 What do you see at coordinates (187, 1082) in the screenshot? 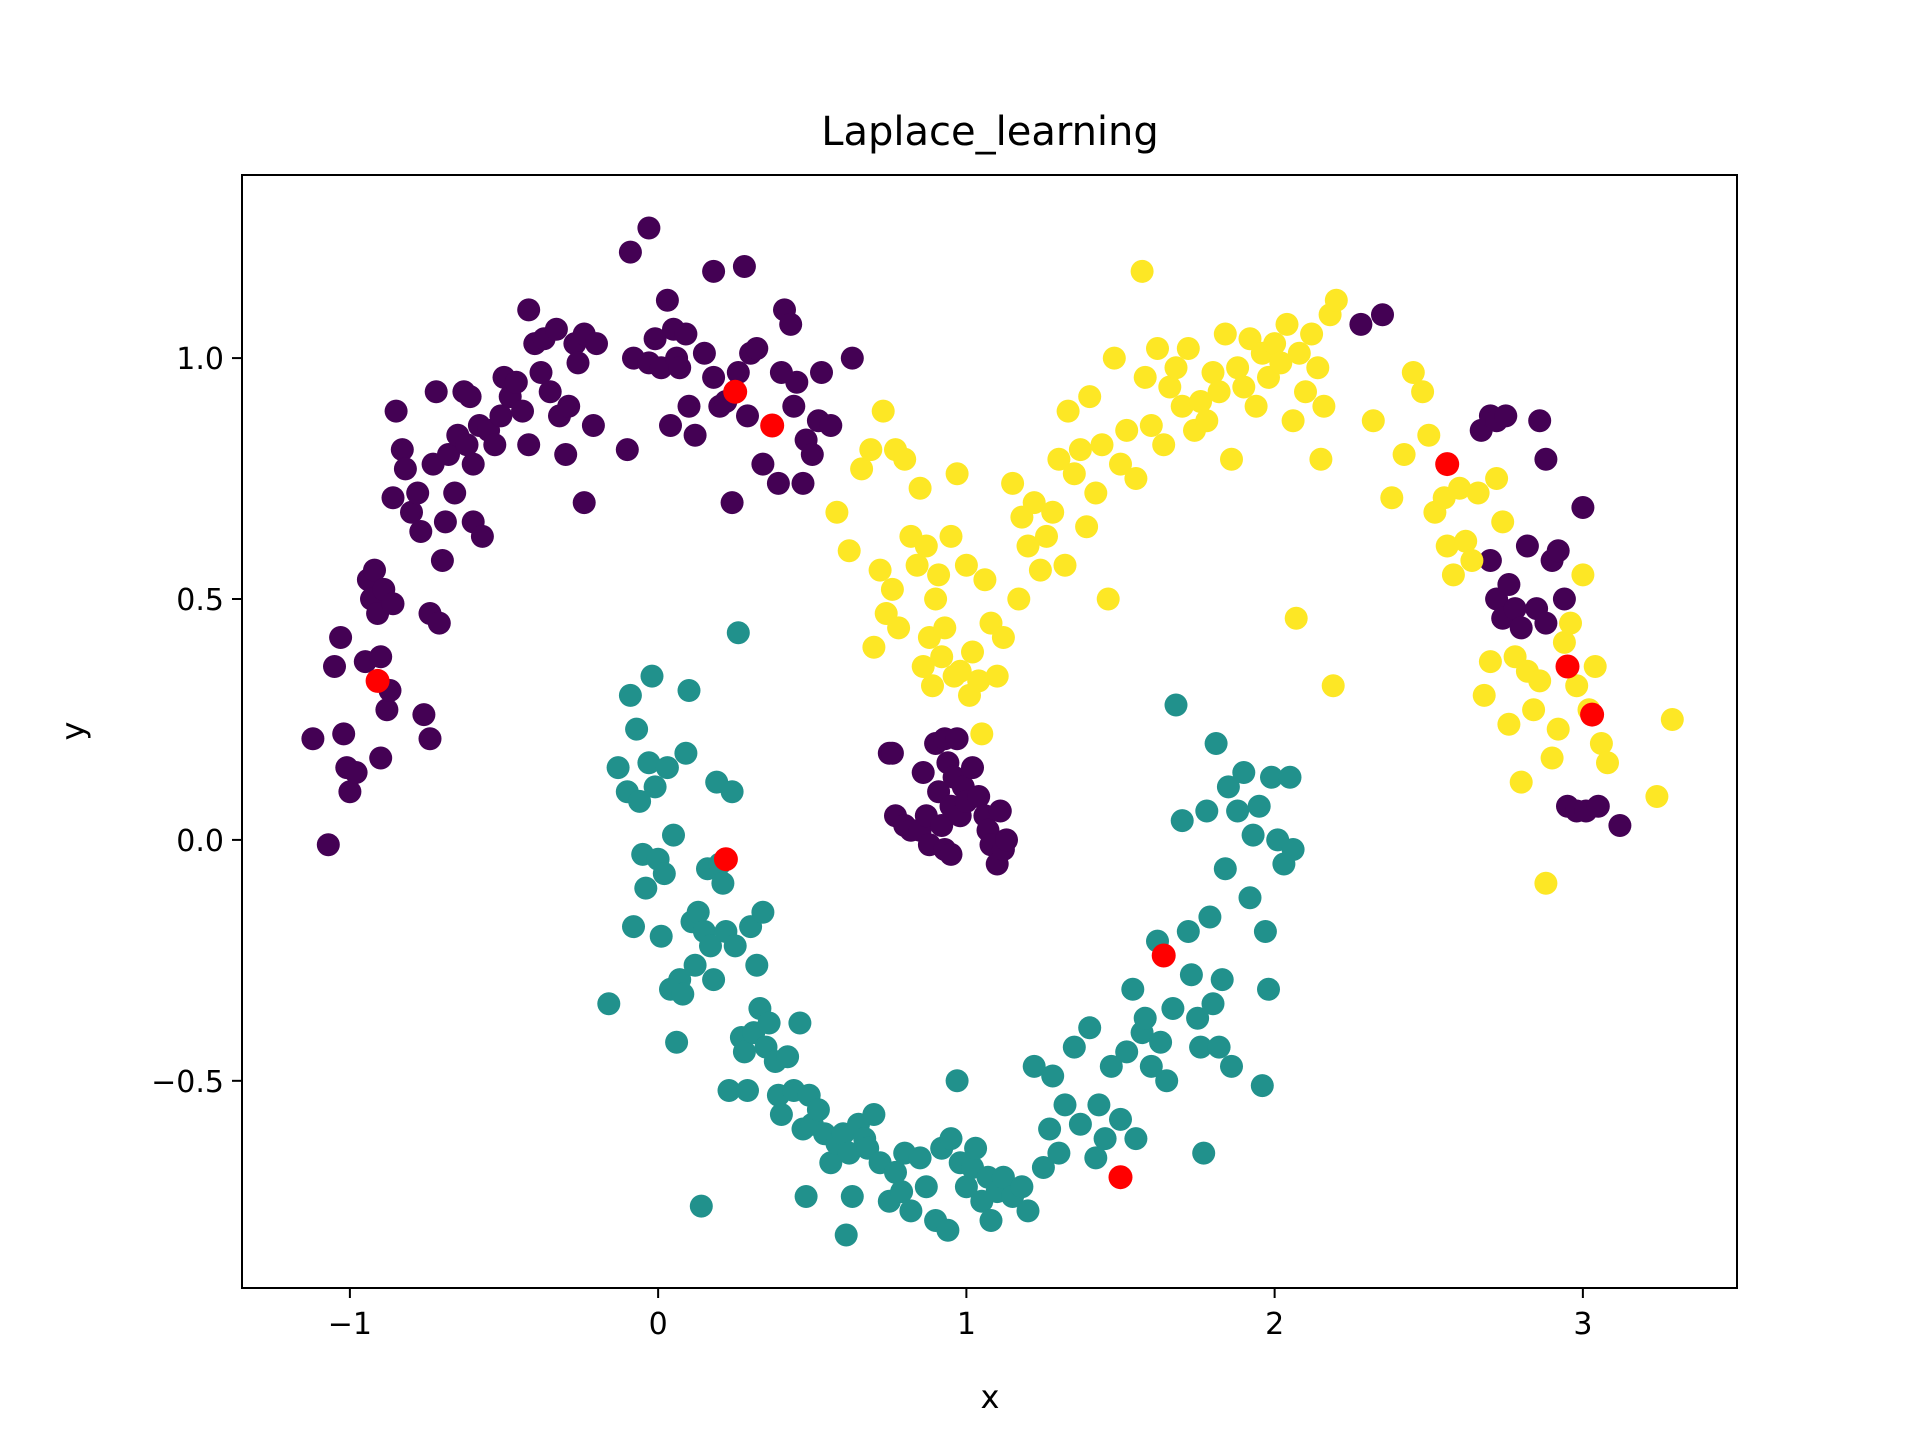
I see `y-tick-label: −0.5` at bounding box center [187, 1082].